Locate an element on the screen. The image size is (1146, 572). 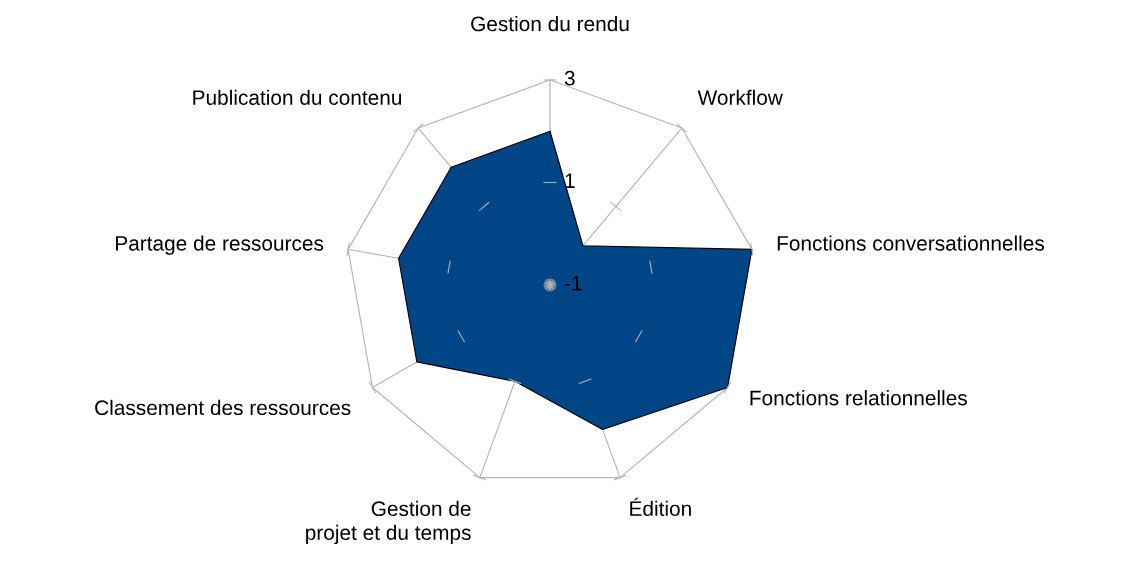
spoke-label: Gestion du rendu is located at coordinates (550, 23).